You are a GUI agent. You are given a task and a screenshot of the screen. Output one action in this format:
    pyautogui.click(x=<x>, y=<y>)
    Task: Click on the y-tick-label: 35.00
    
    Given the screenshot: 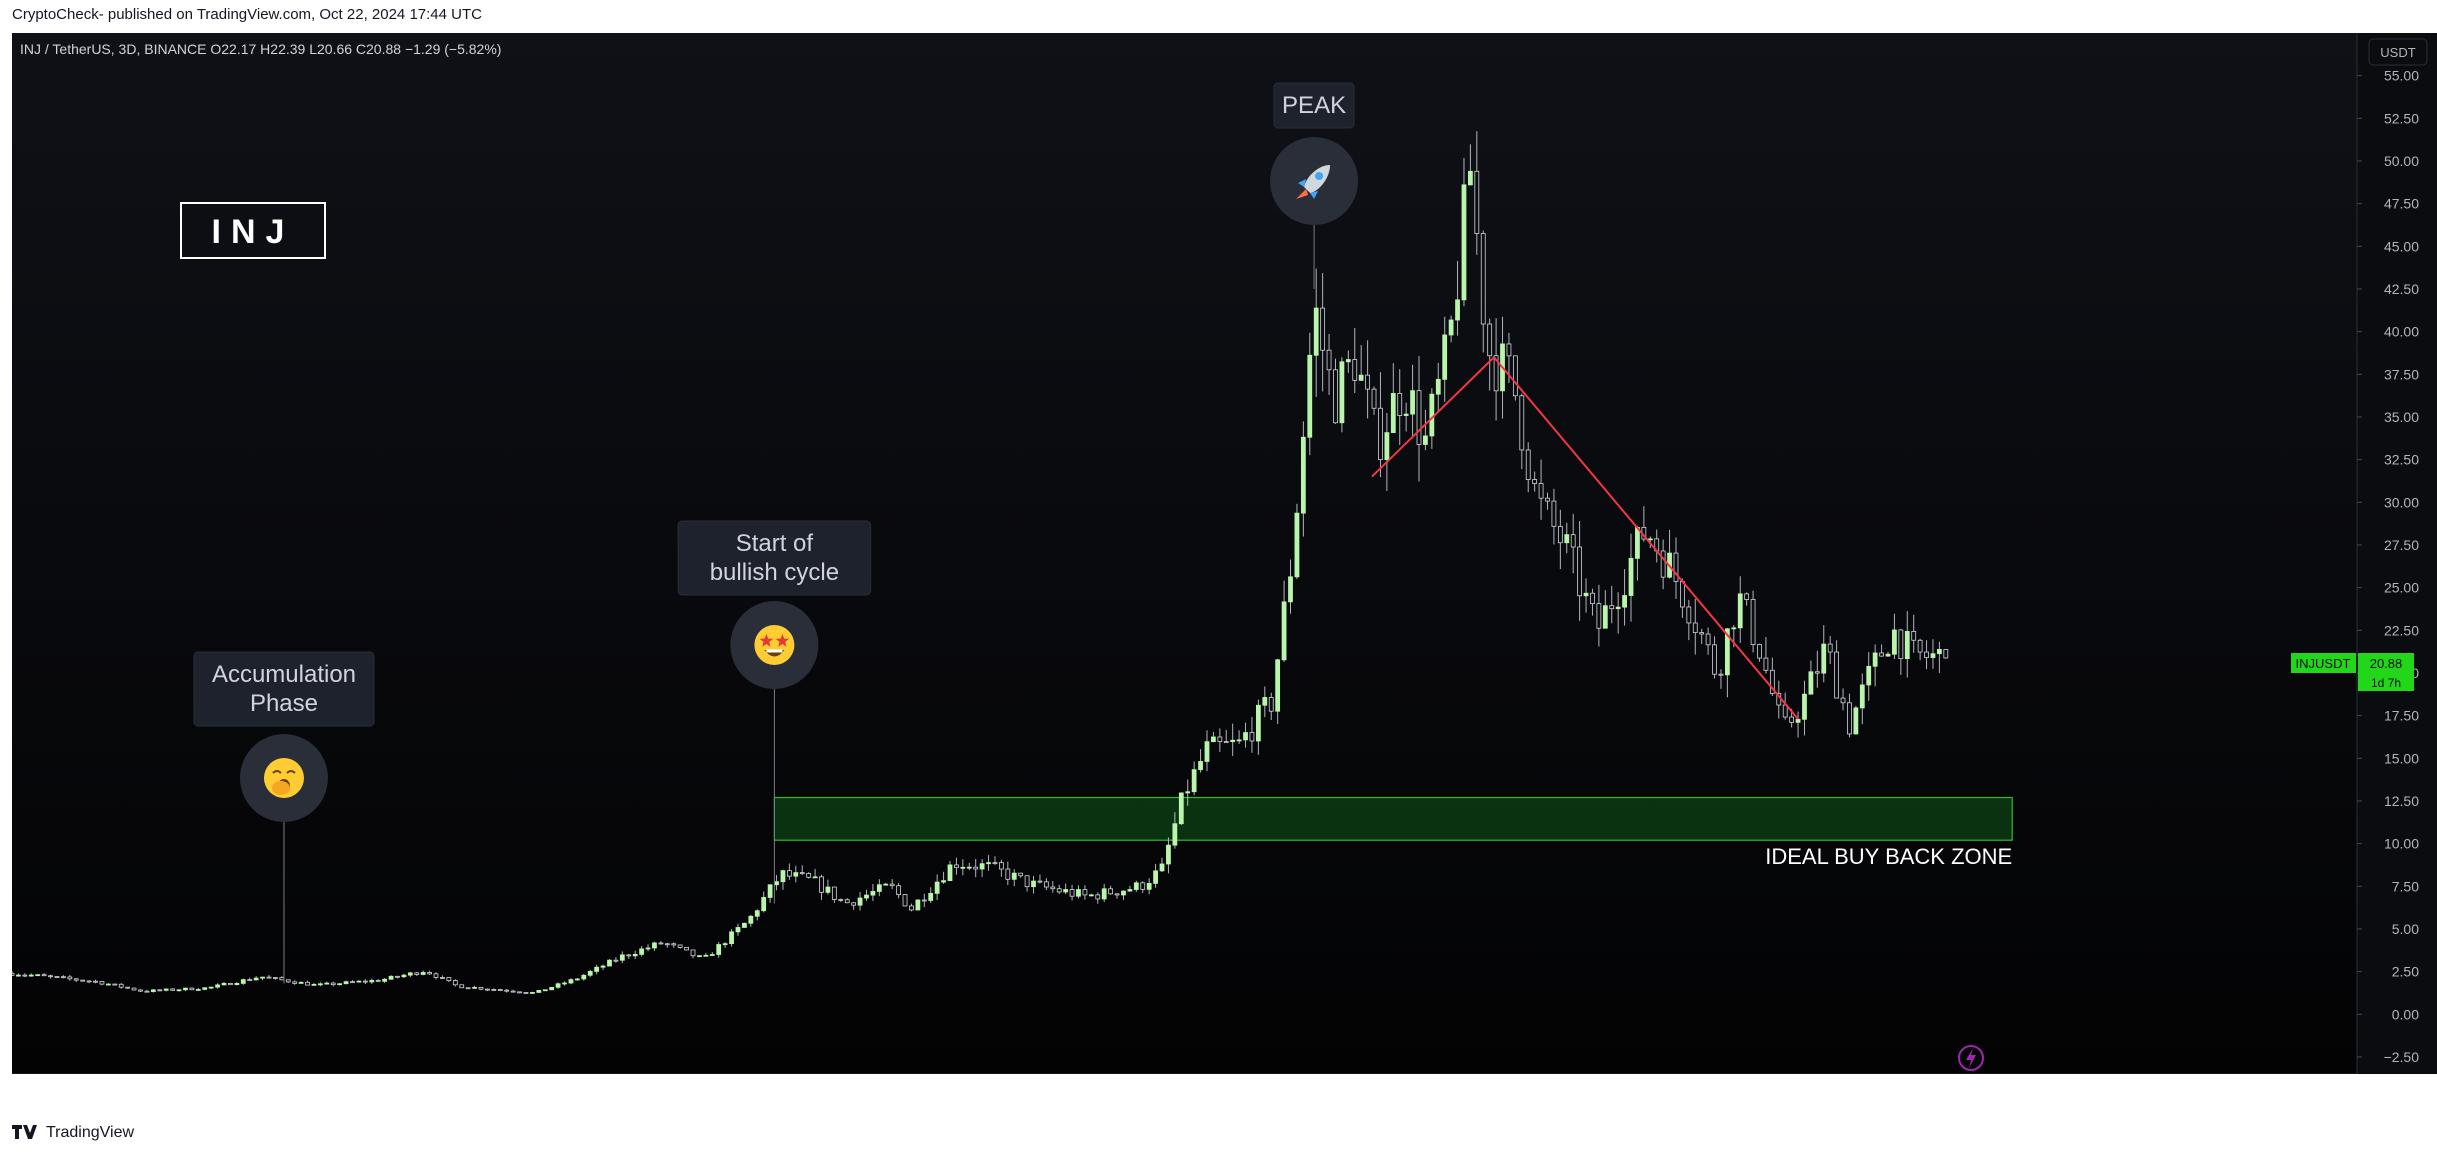 What is the action you would take?
    pyautogui.click(x=2401, y=417)
    